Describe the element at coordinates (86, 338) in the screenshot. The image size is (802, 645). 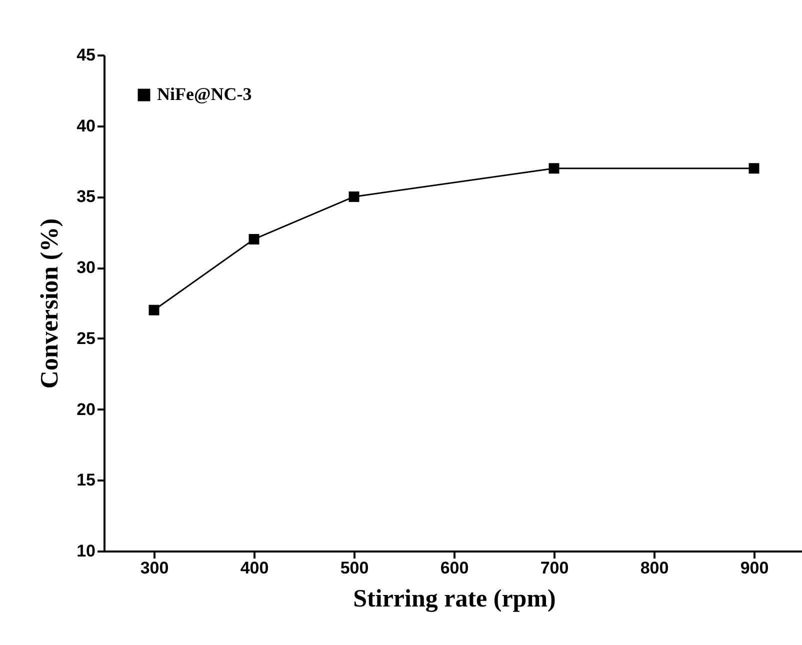
I see `y-tick-label: 25` at that location.